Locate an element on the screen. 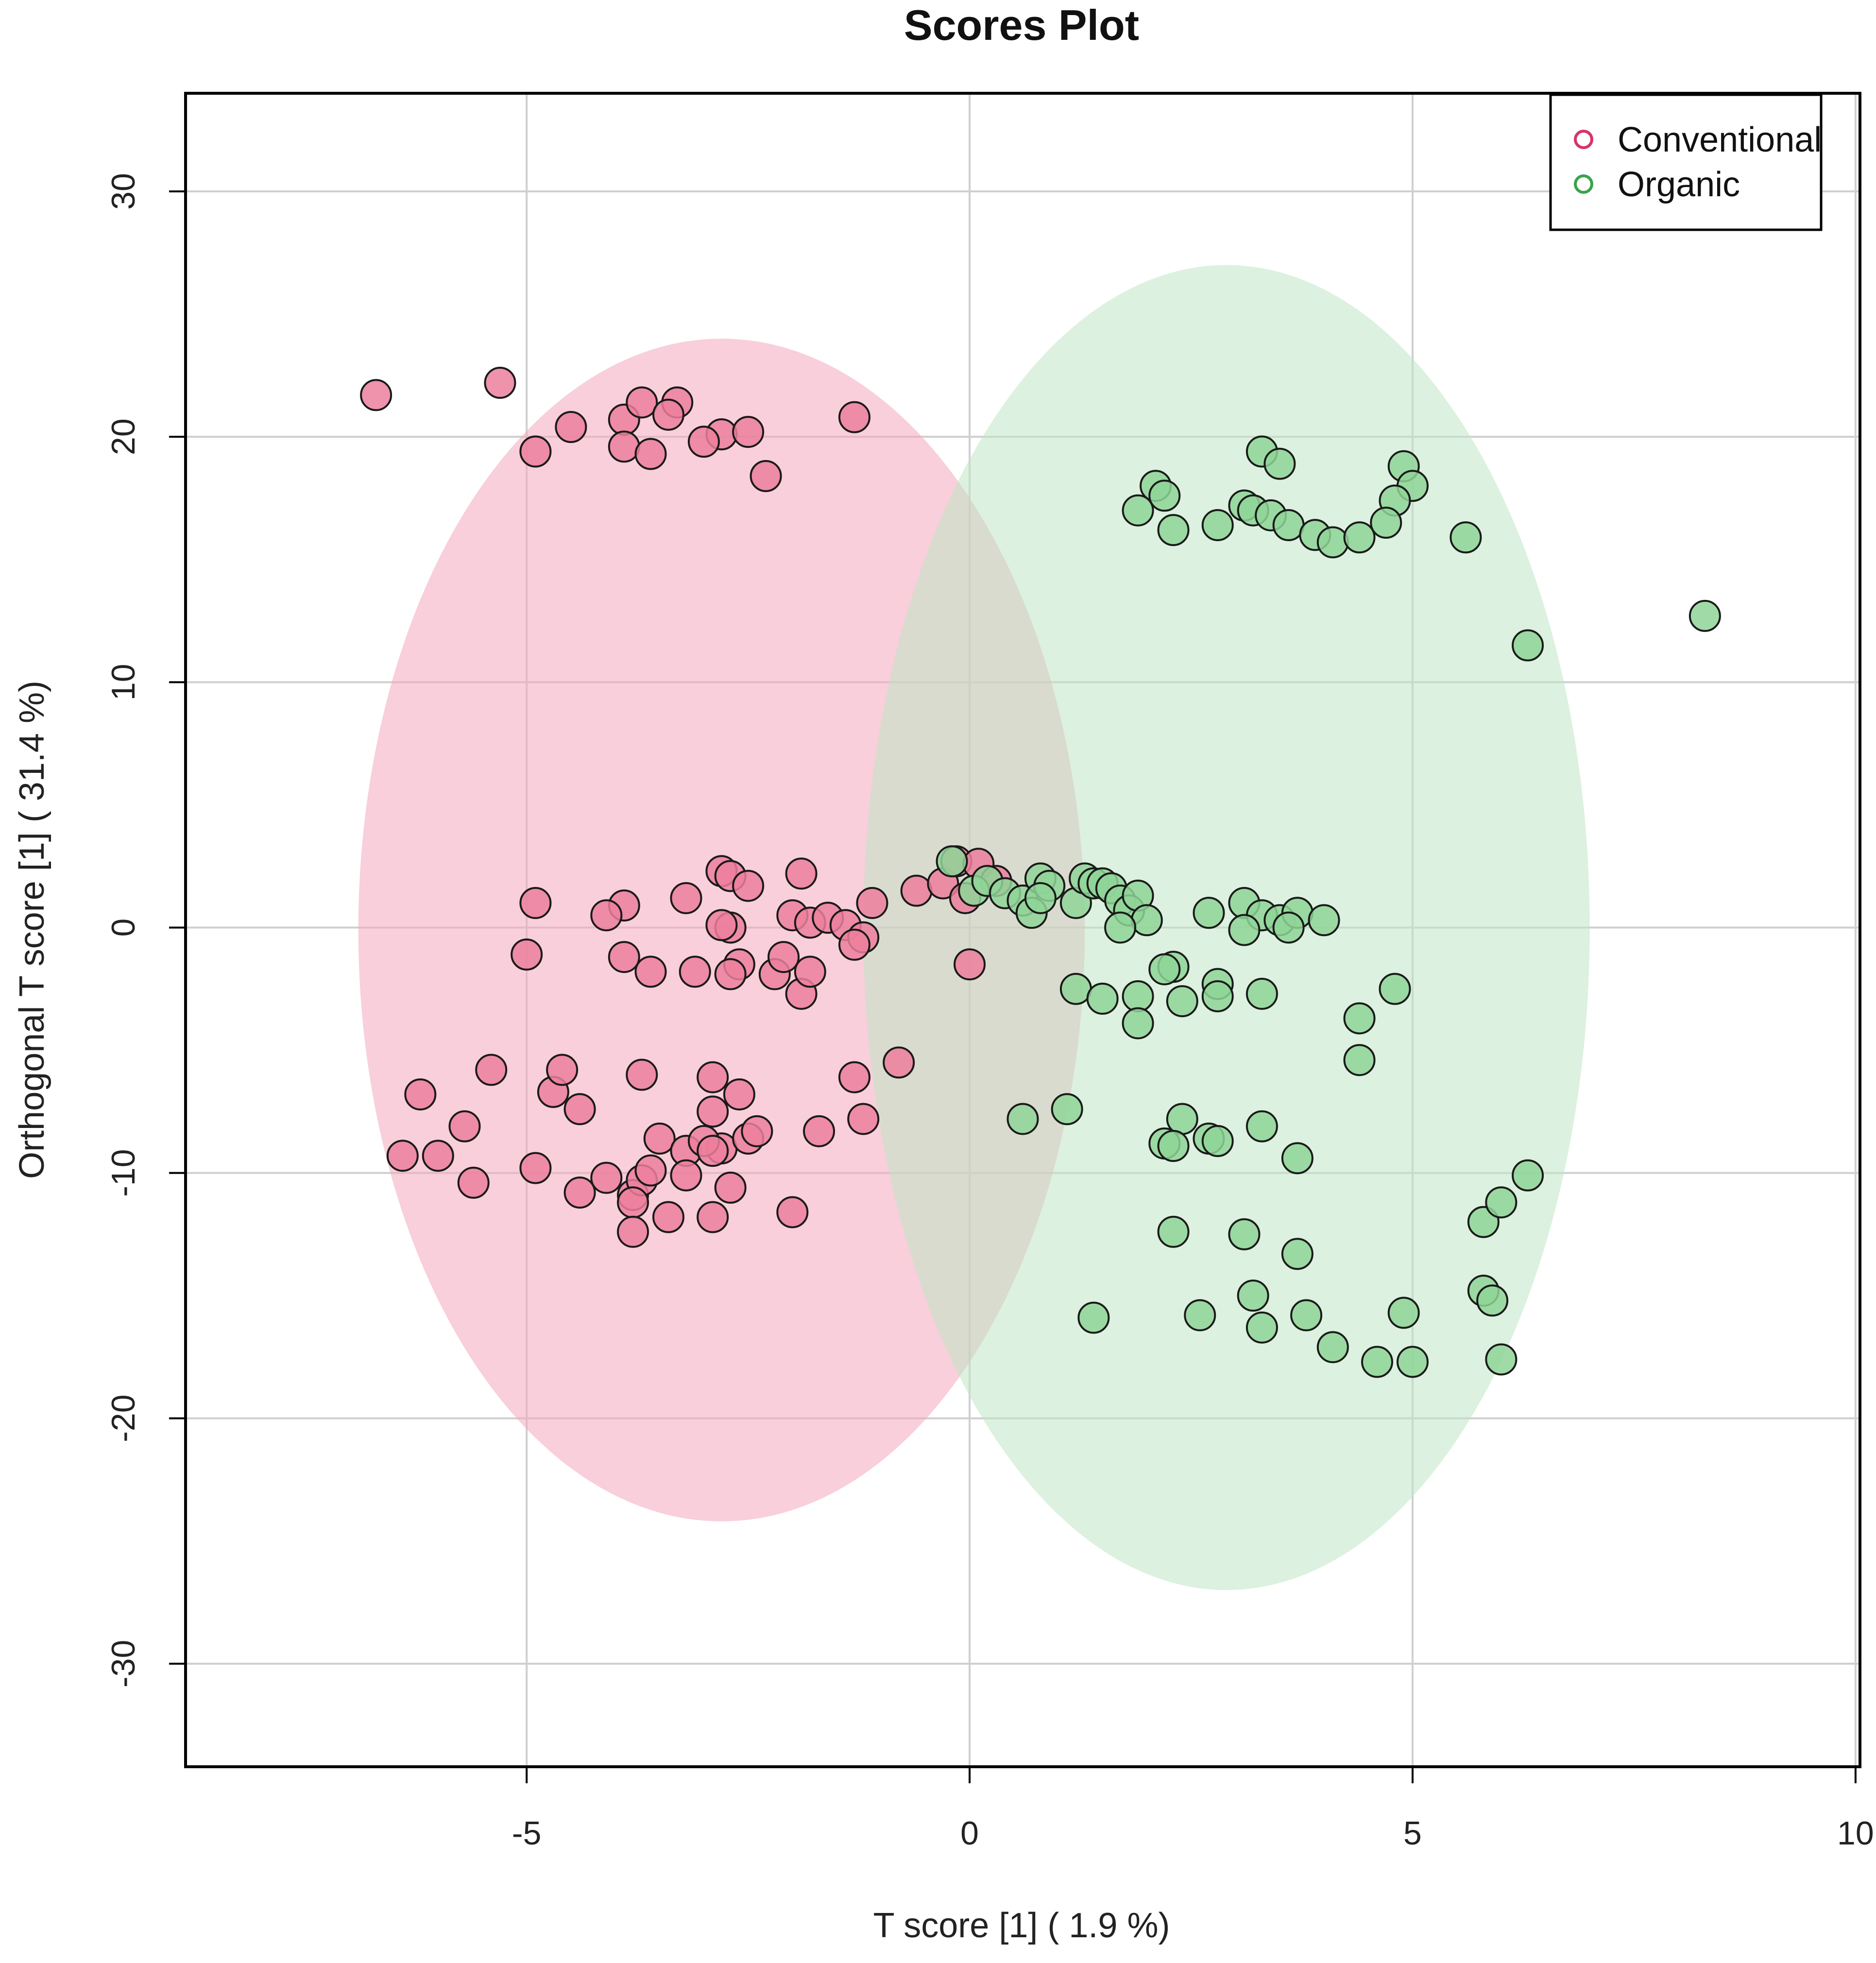 This screenshot has width=1876, height=1963. y-axis-label: Orthogonal T score [1] ( 31.4 %) is located at coordinates (32, 930).